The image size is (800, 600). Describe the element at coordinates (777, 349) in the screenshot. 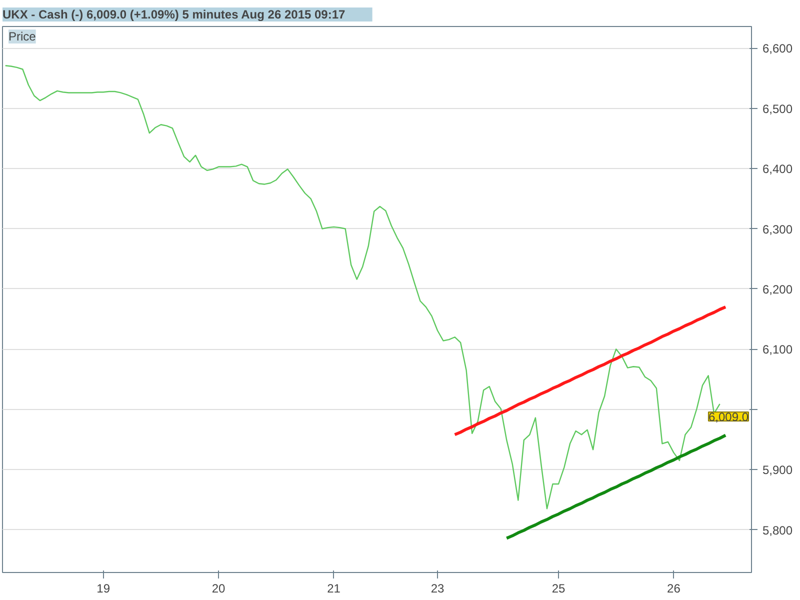

I see `y-tick-label: 6,100` at that location.